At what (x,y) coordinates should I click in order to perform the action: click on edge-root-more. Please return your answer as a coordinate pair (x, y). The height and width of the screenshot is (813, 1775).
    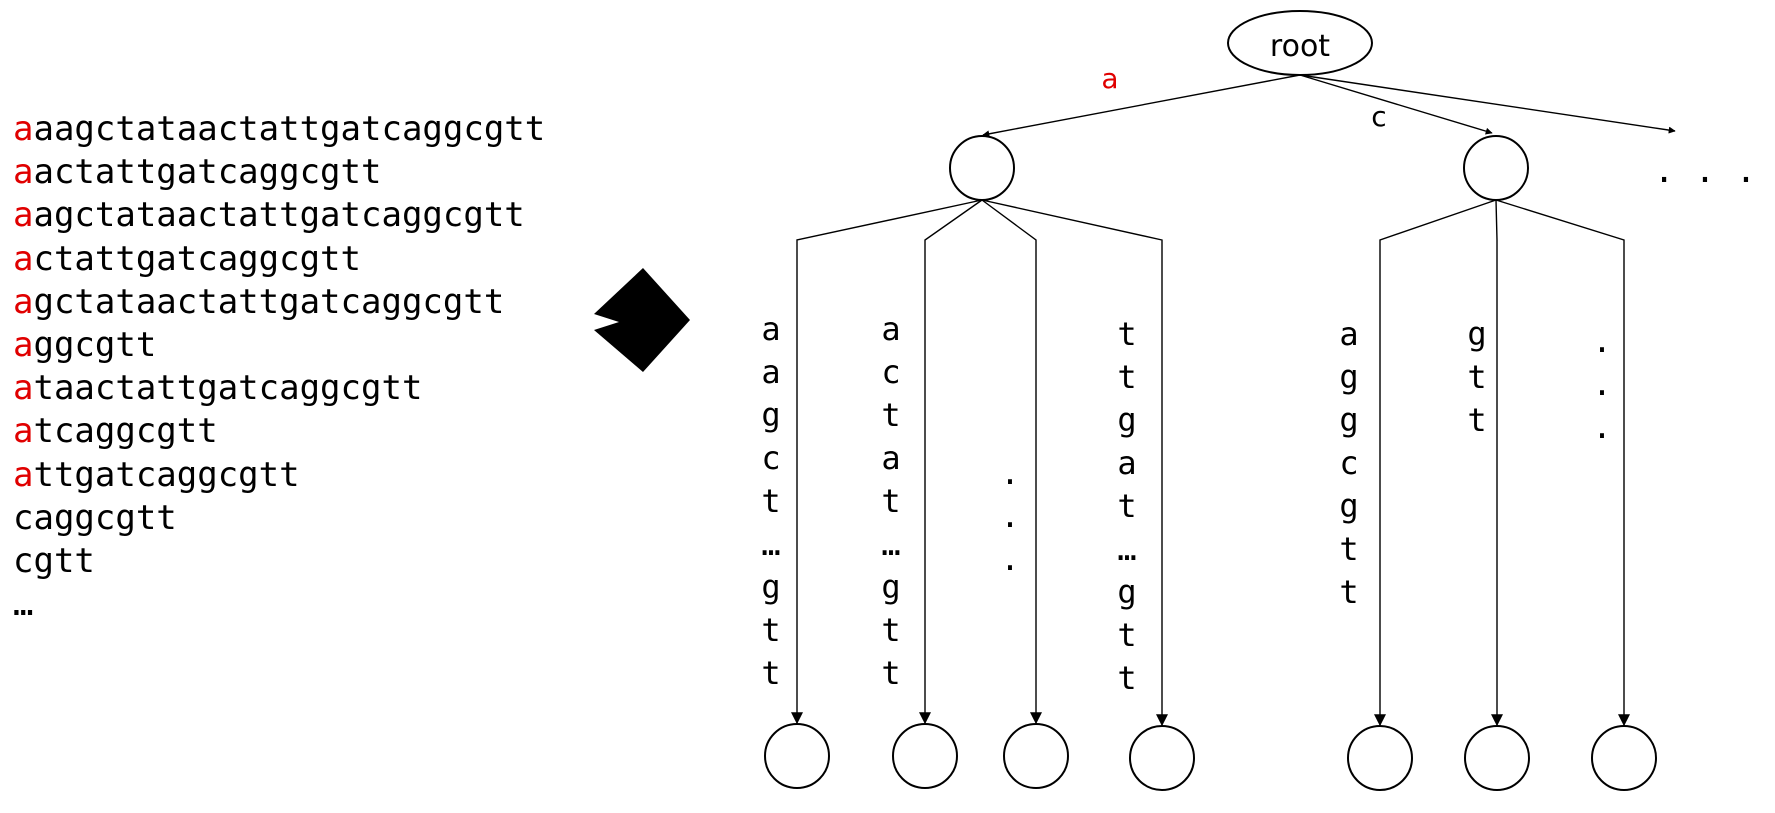
    Looking at the image, I should click on (1487, 104).